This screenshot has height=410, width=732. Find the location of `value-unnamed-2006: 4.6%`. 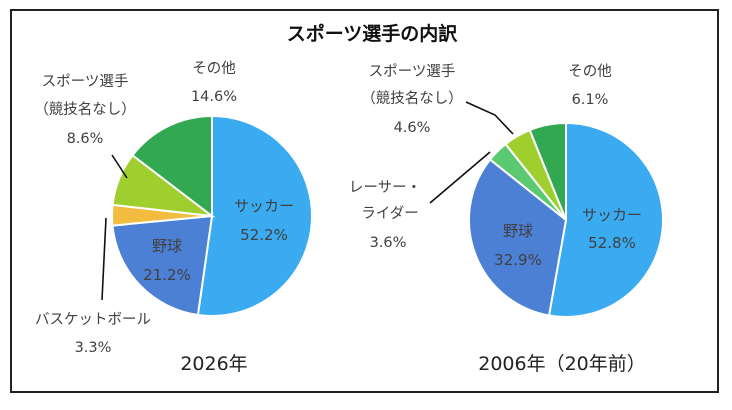

value-unnamed-2006: 4.6% is located at coordinates (412, 128).